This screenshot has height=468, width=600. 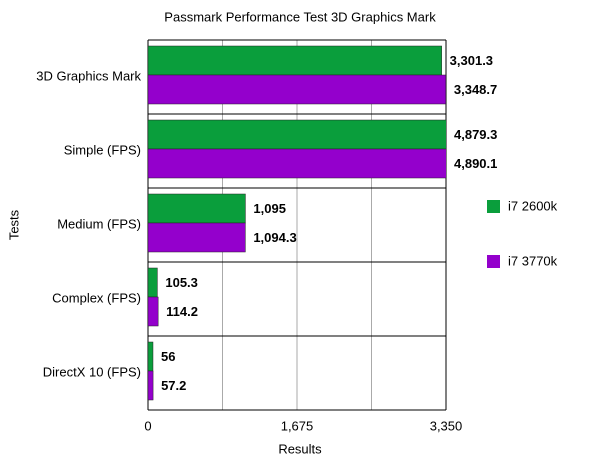 I want to click on value-label: 114.2, so click(x=182, y=311).